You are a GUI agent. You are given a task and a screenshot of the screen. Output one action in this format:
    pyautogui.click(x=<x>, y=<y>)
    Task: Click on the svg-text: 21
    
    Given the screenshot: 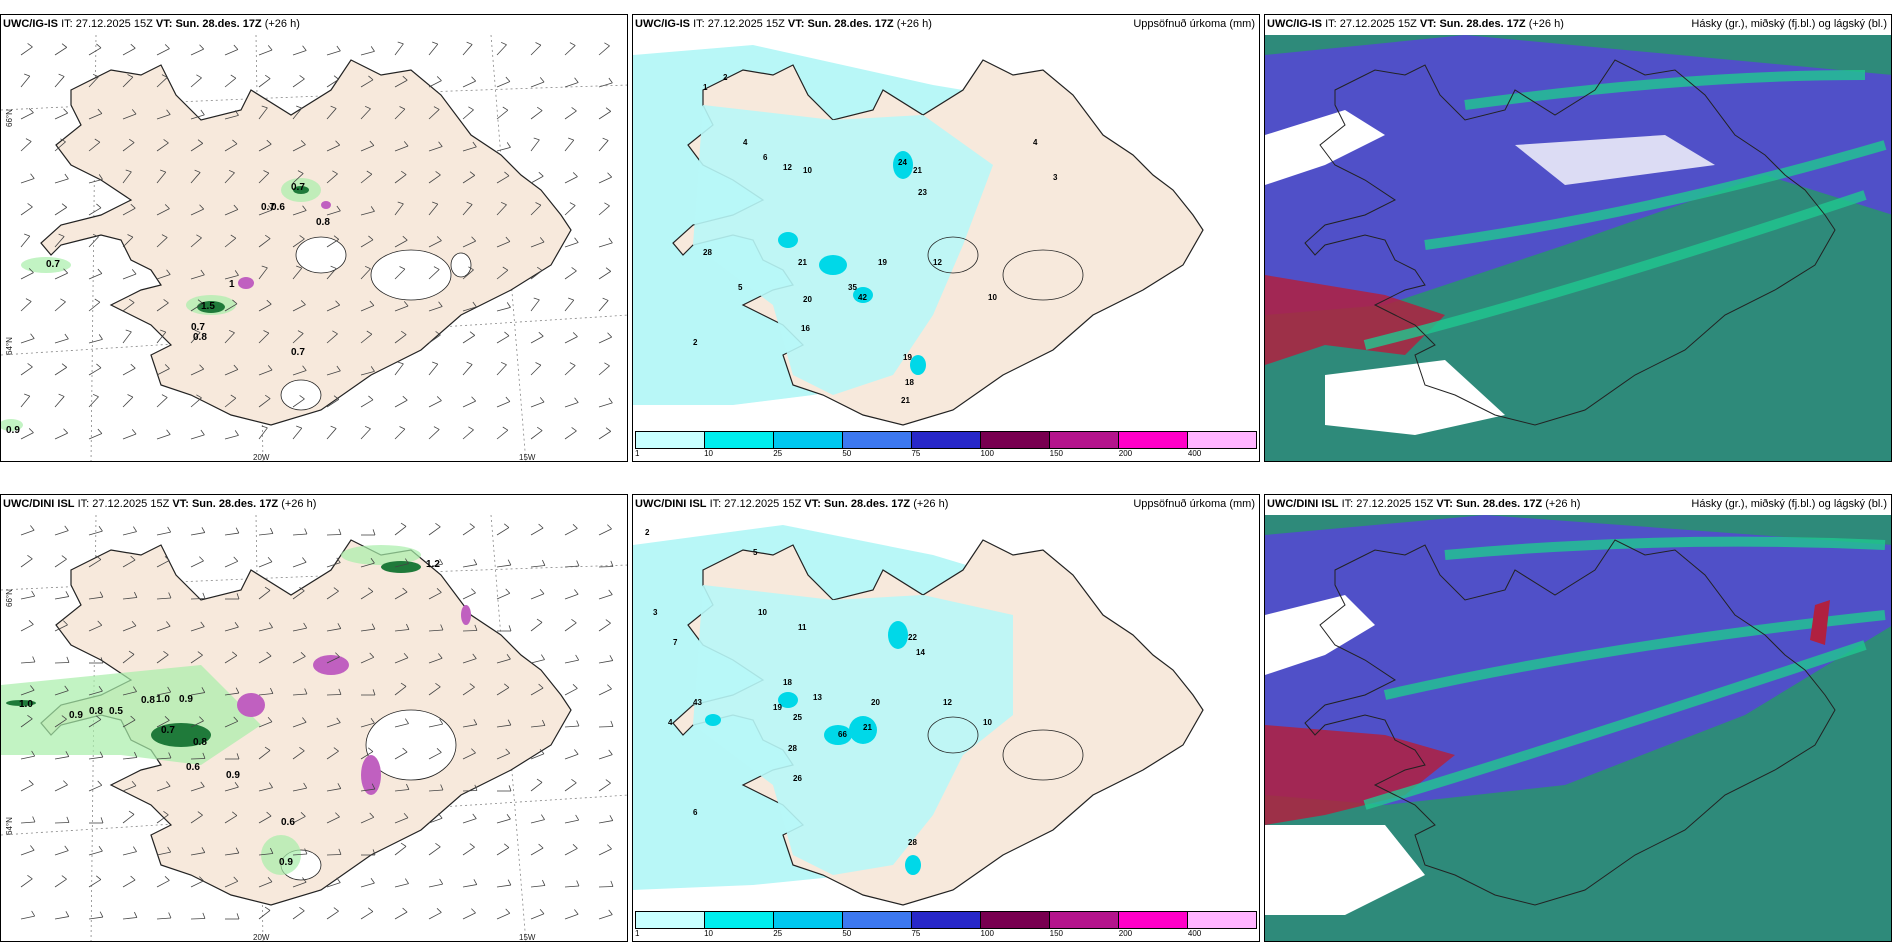 What is the action you would take?
    pyautogui.click(x=905, y=400)
    